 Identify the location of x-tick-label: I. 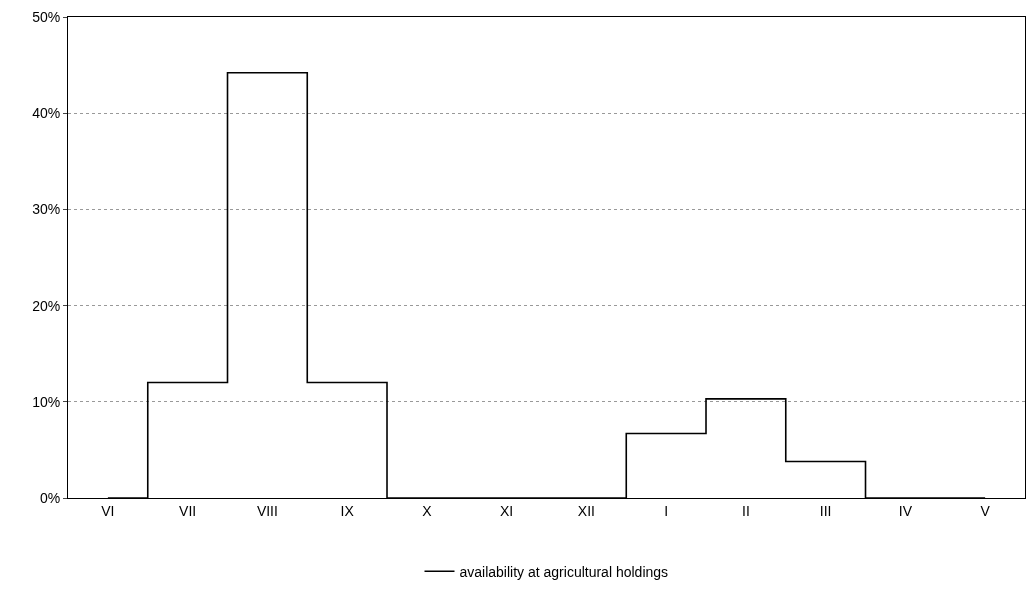
(666, 510).